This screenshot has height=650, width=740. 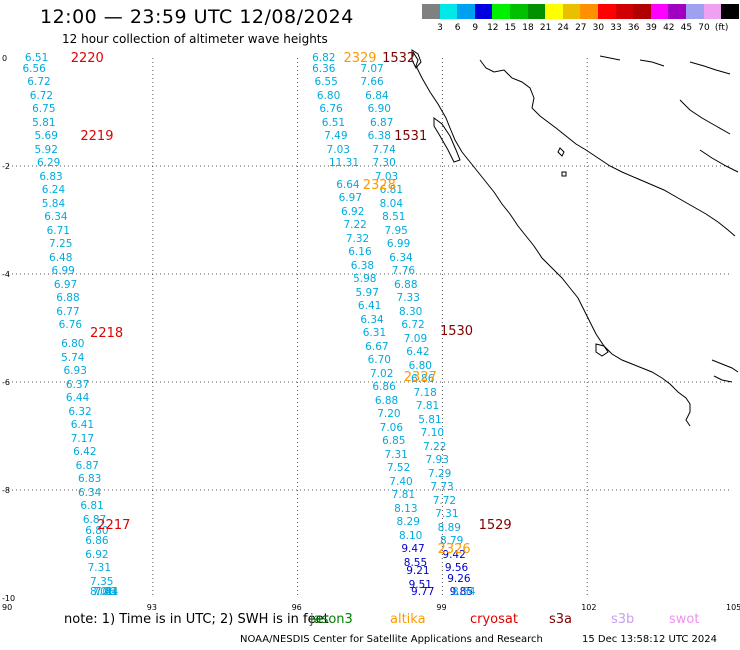 What do you see at coordinates (684, 619) in the screenshot?
I see `satellite-legend-item: swot` at bounding box center [684, 619].